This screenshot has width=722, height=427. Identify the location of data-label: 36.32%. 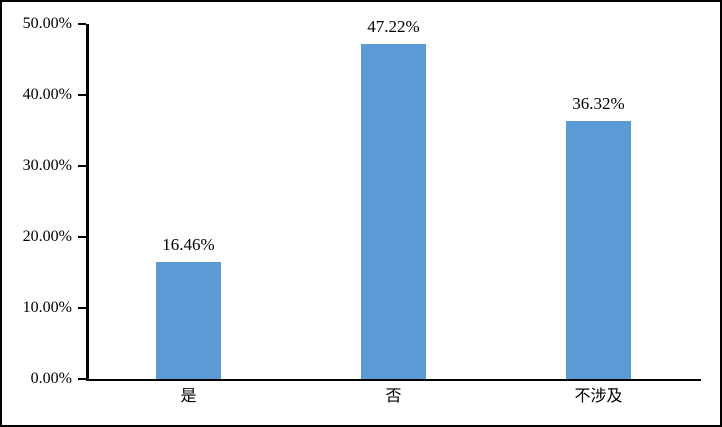
(598, 104).